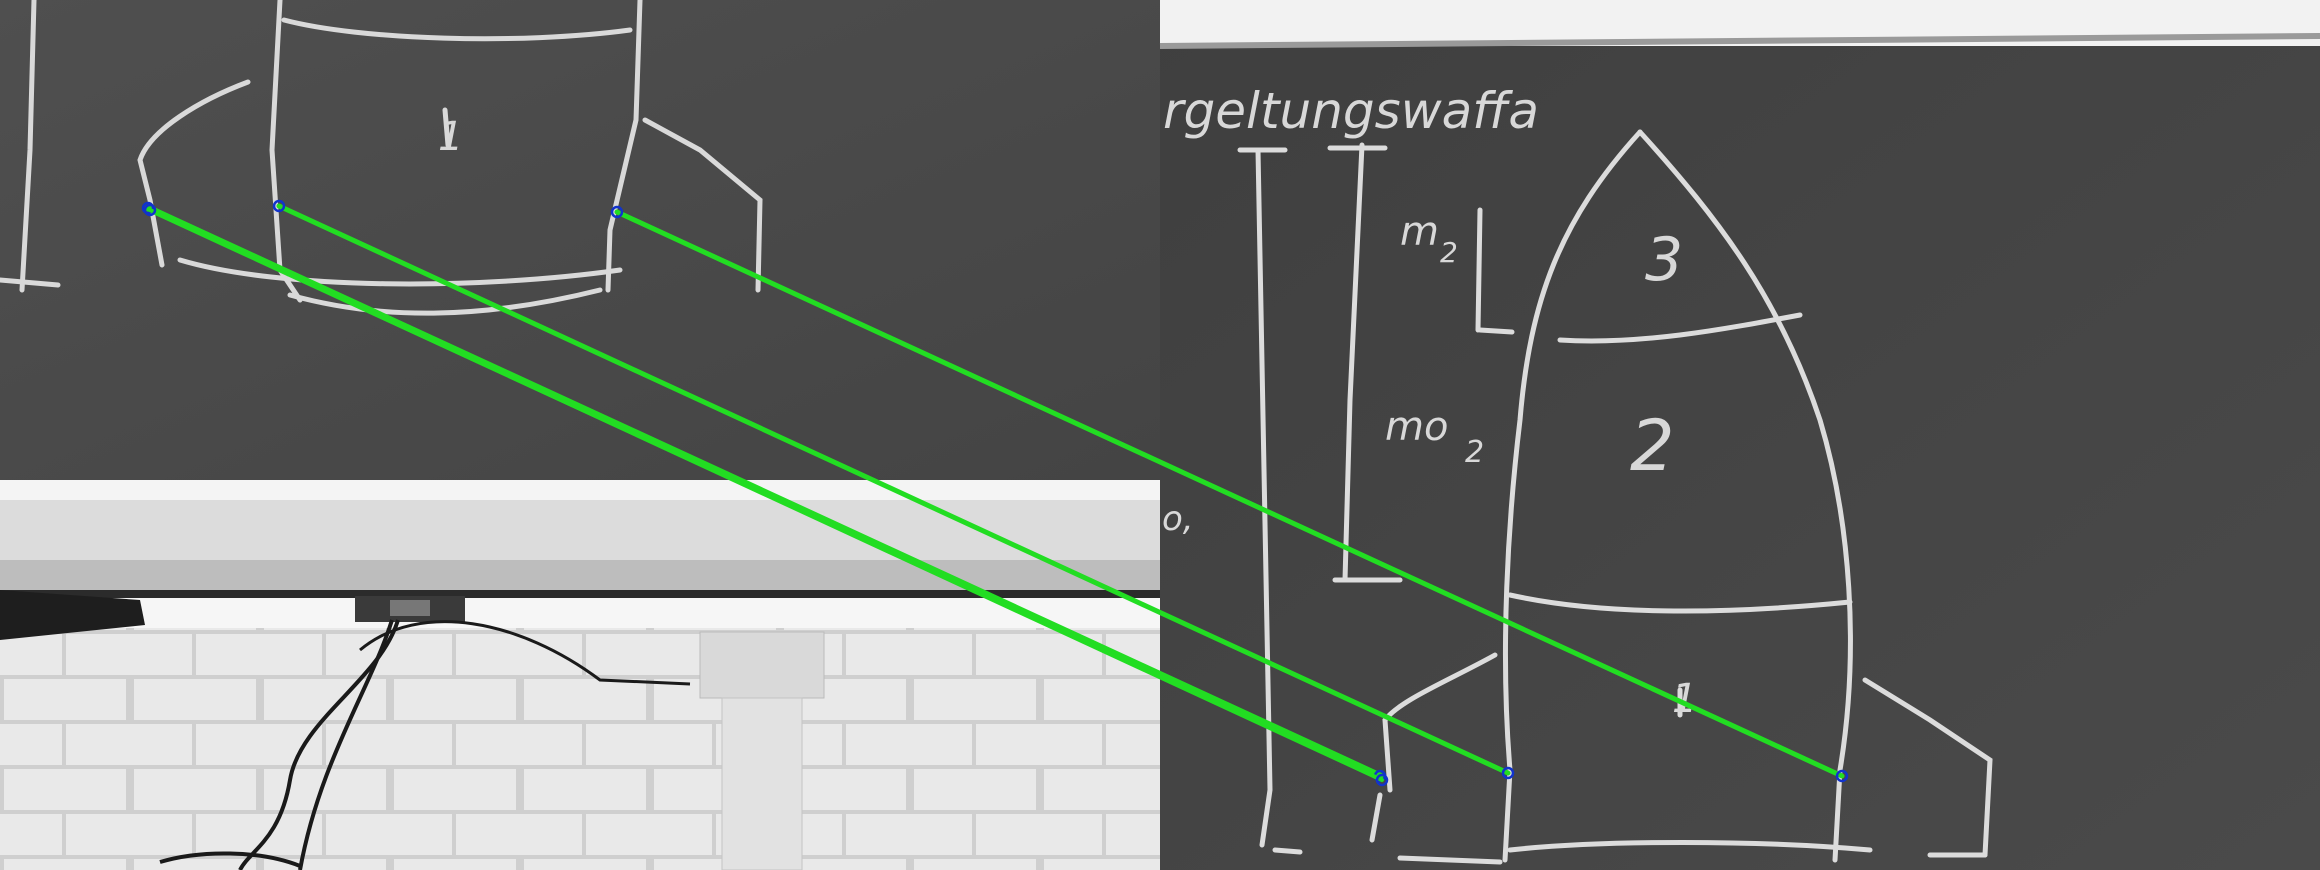 This screenshot has height=870, width=2320. What do you see at coordinates (762, 783) in the screenshot?
I see `conduit` at bounding box center [762, 783].